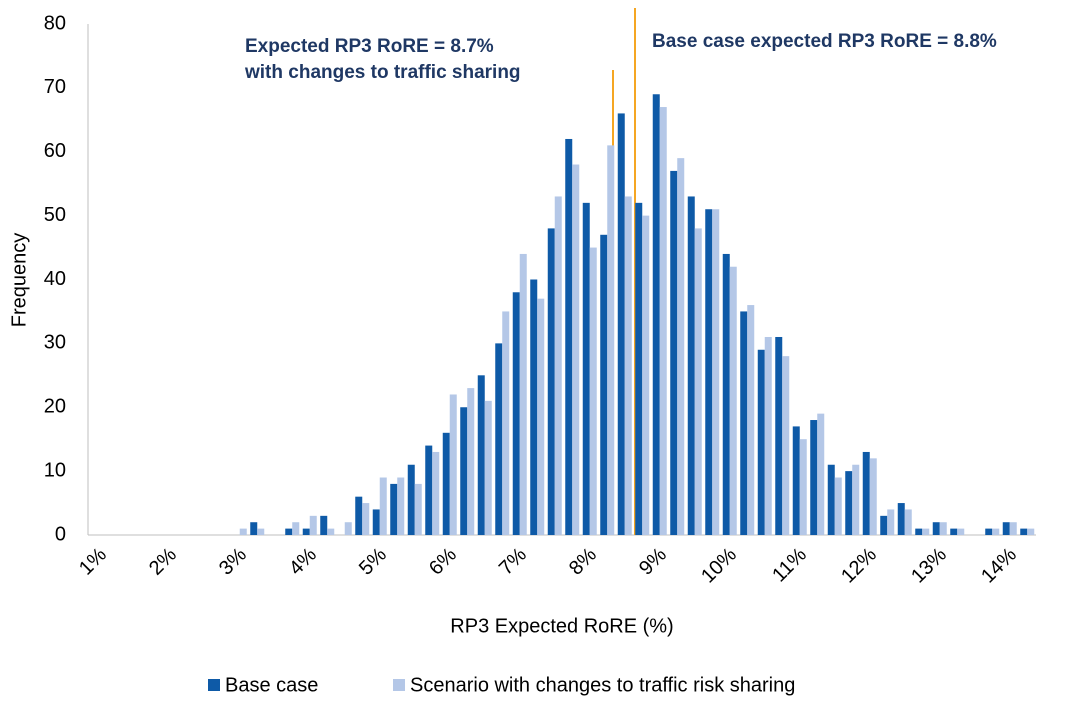  Describe the element at coordinates (55, 407) in the screenshot. I see `y-tick-label: 20` at that location.